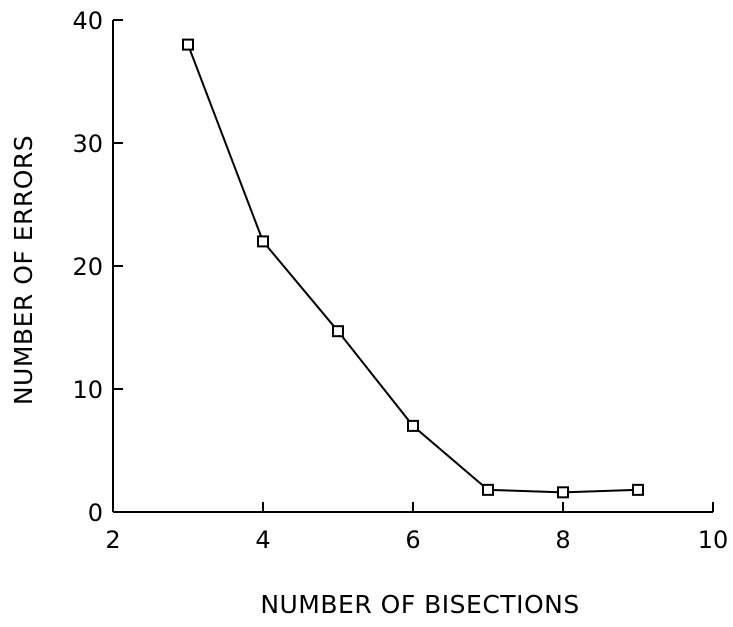 The image size is (733, 627). Describe the element at coordinates (262, 540) in the screenshot. I see `x-tick-label: 4` at that location.